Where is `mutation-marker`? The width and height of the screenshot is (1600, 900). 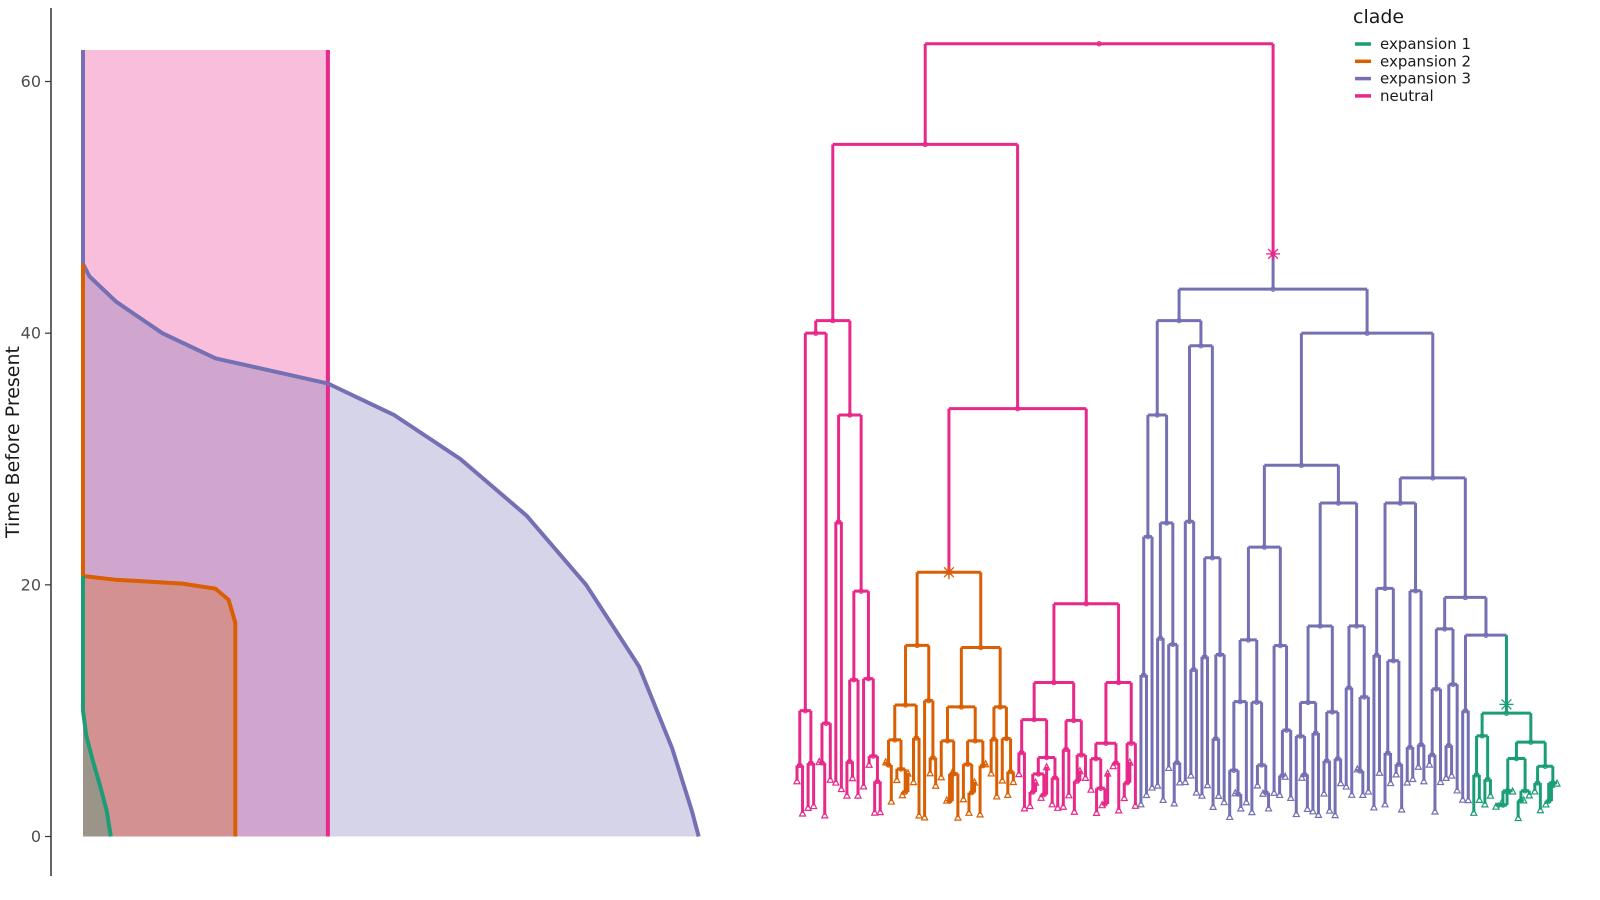
mutation-marker is located at coordinates (948, 572).